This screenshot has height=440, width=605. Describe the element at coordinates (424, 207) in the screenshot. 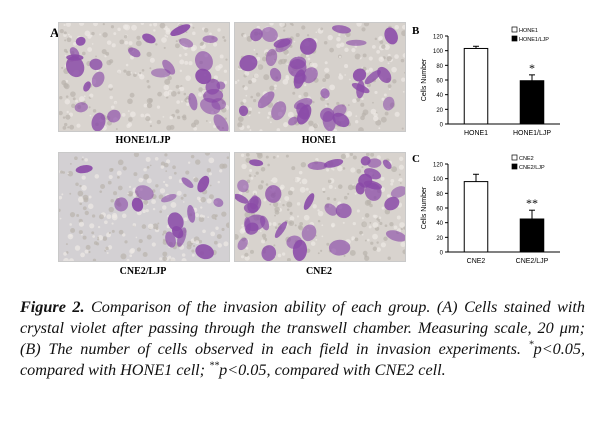

I see `y-axis-label: Cells Number` at that location.